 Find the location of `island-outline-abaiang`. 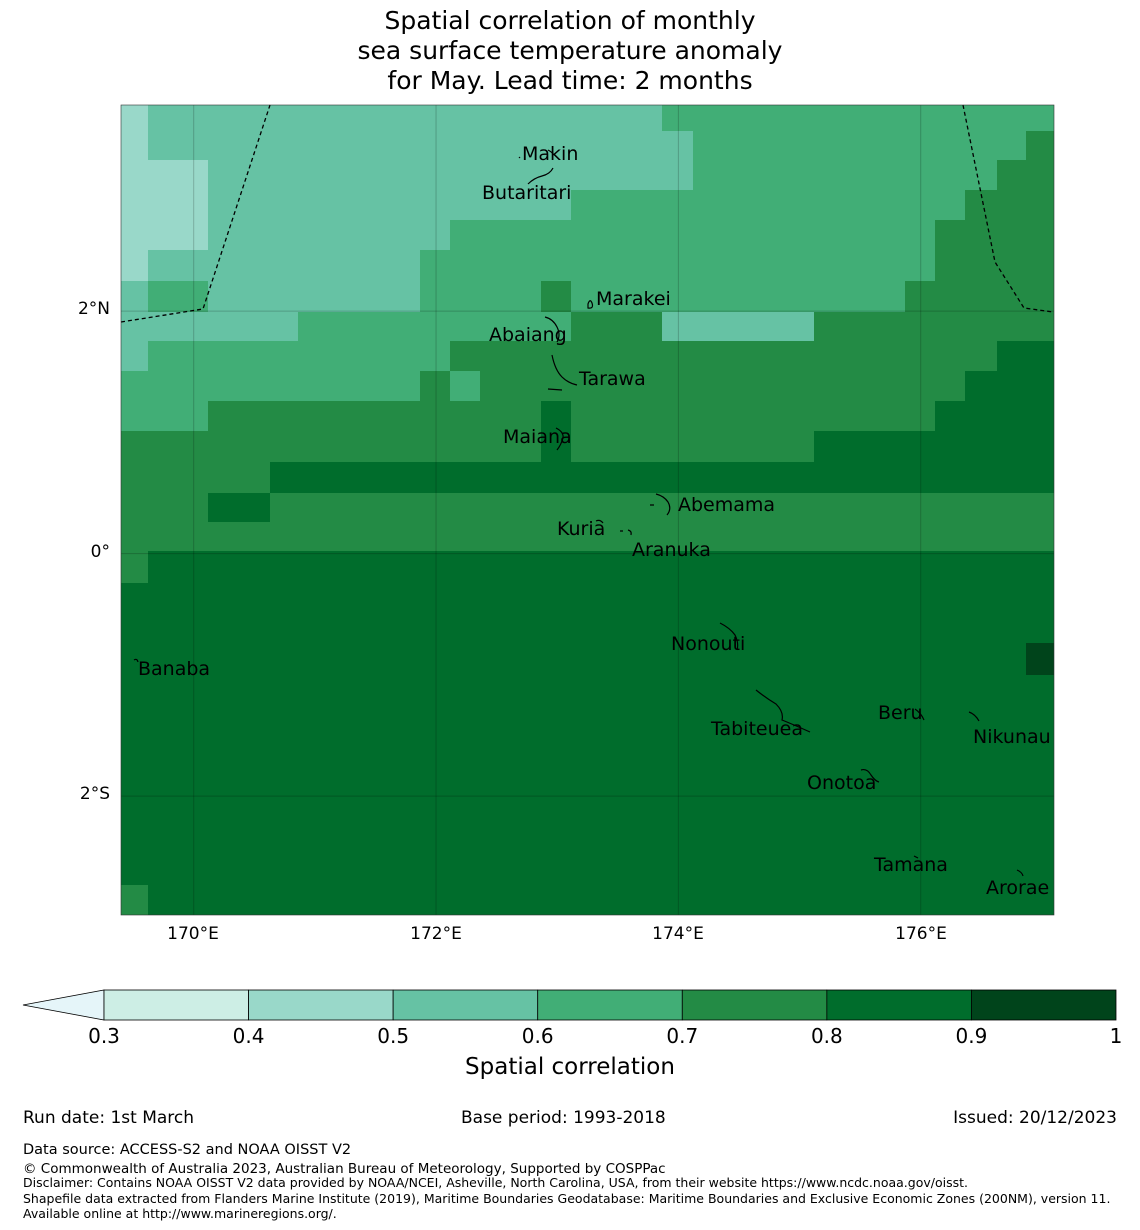

island-outline-abaiang is located at coordinates (552, 329).